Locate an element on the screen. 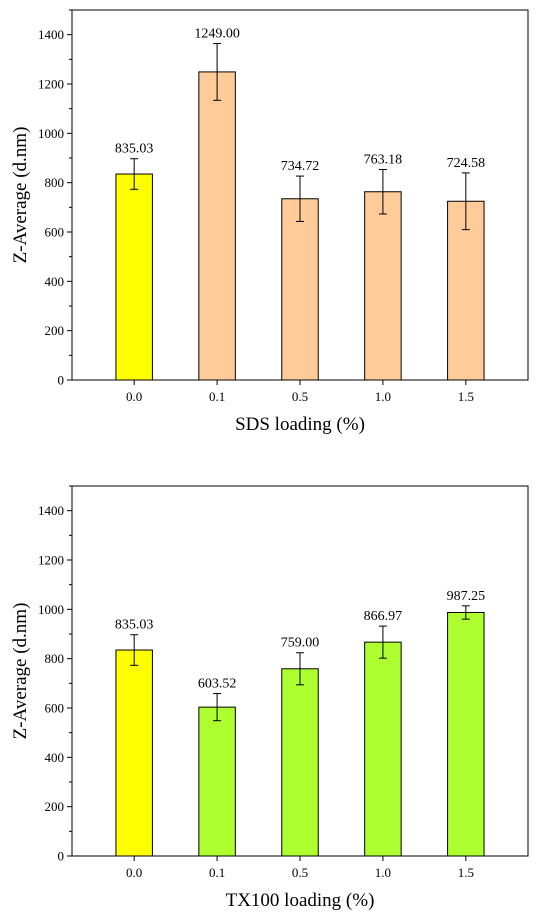 The width and height of the screenshot is (550, 920). x-axis-title: TX100 loading (%) is located at coordinates (300, 900).